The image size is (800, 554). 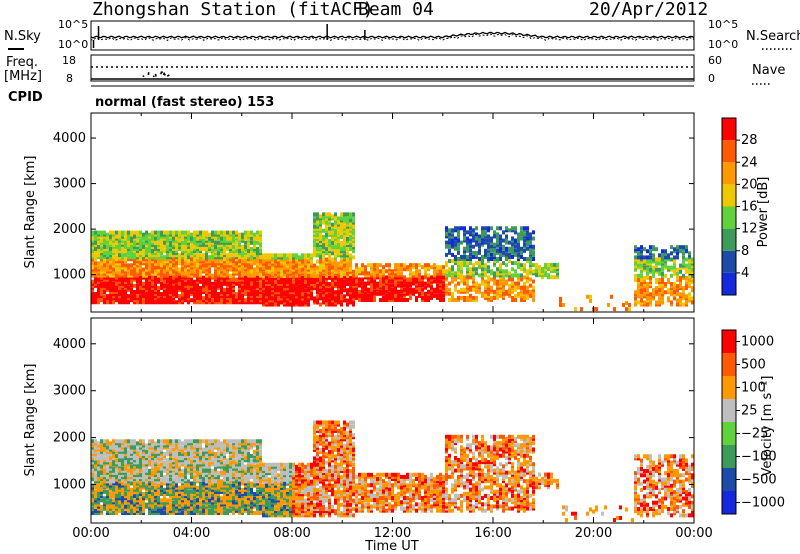 I want to click on date-label: 20/Apr/2012, so click(x=648, y=10).